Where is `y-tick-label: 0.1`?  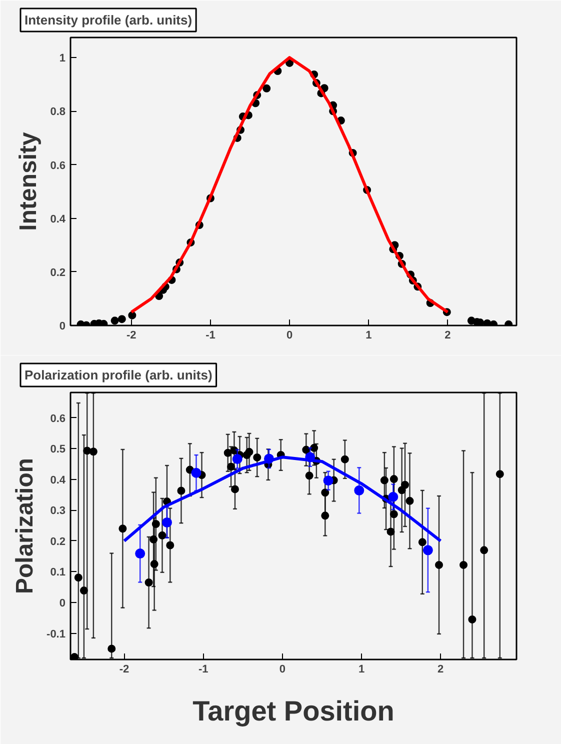 y-tick-label: 0.1 is located at coordinates (58, 572).